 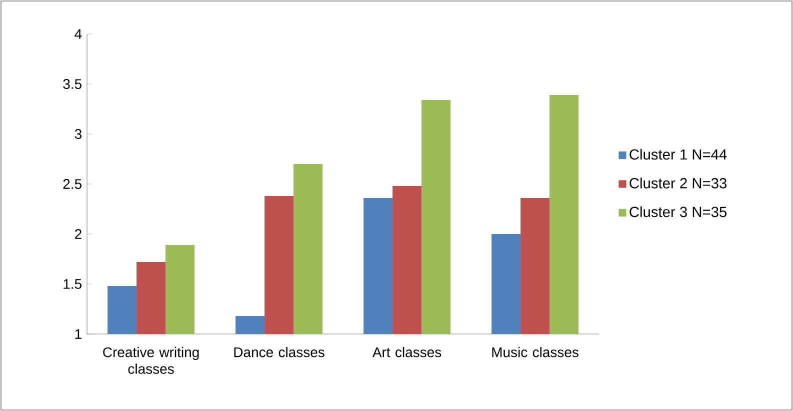 I want to click on x-tick-label: Music classes, so click(x=535, y=352).